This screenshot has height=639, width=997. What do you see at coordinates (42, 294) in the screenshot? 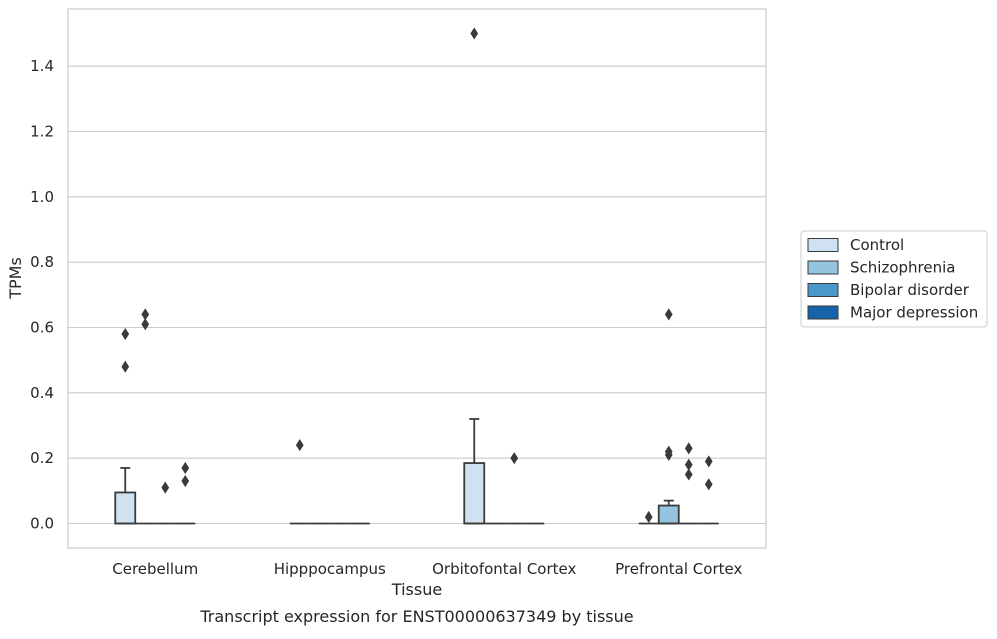
I see `y-tick-labels: 0.0 0.2 0.4 0.6 0.8 1.0 1.2 1.4` at bounding box center [42, 294].